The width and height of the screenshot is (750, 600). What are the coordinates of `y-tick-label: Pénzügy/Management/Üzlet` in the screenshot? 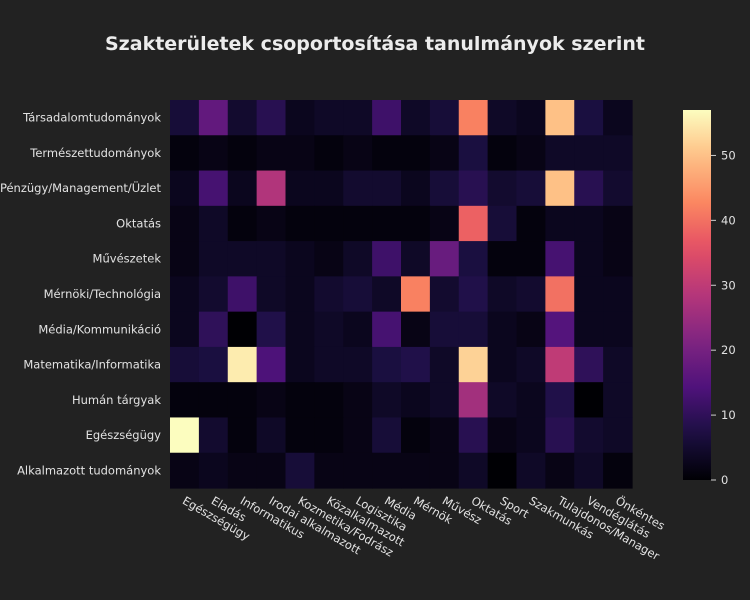 It's located at (80, 187).